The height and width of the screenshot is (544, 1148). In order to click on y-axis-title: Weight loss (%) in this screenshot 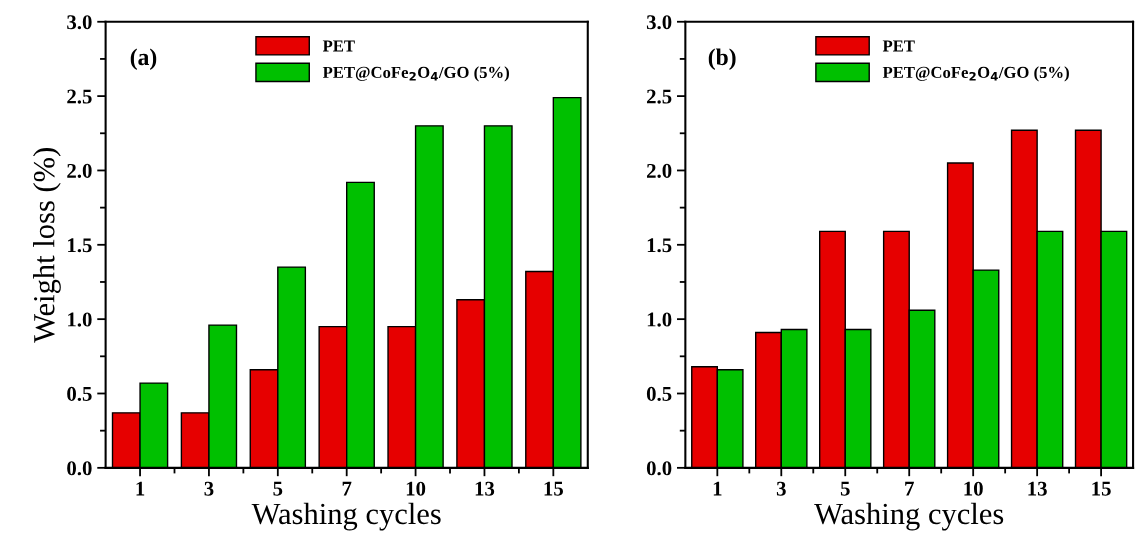, I will do `click(47, 245)`.